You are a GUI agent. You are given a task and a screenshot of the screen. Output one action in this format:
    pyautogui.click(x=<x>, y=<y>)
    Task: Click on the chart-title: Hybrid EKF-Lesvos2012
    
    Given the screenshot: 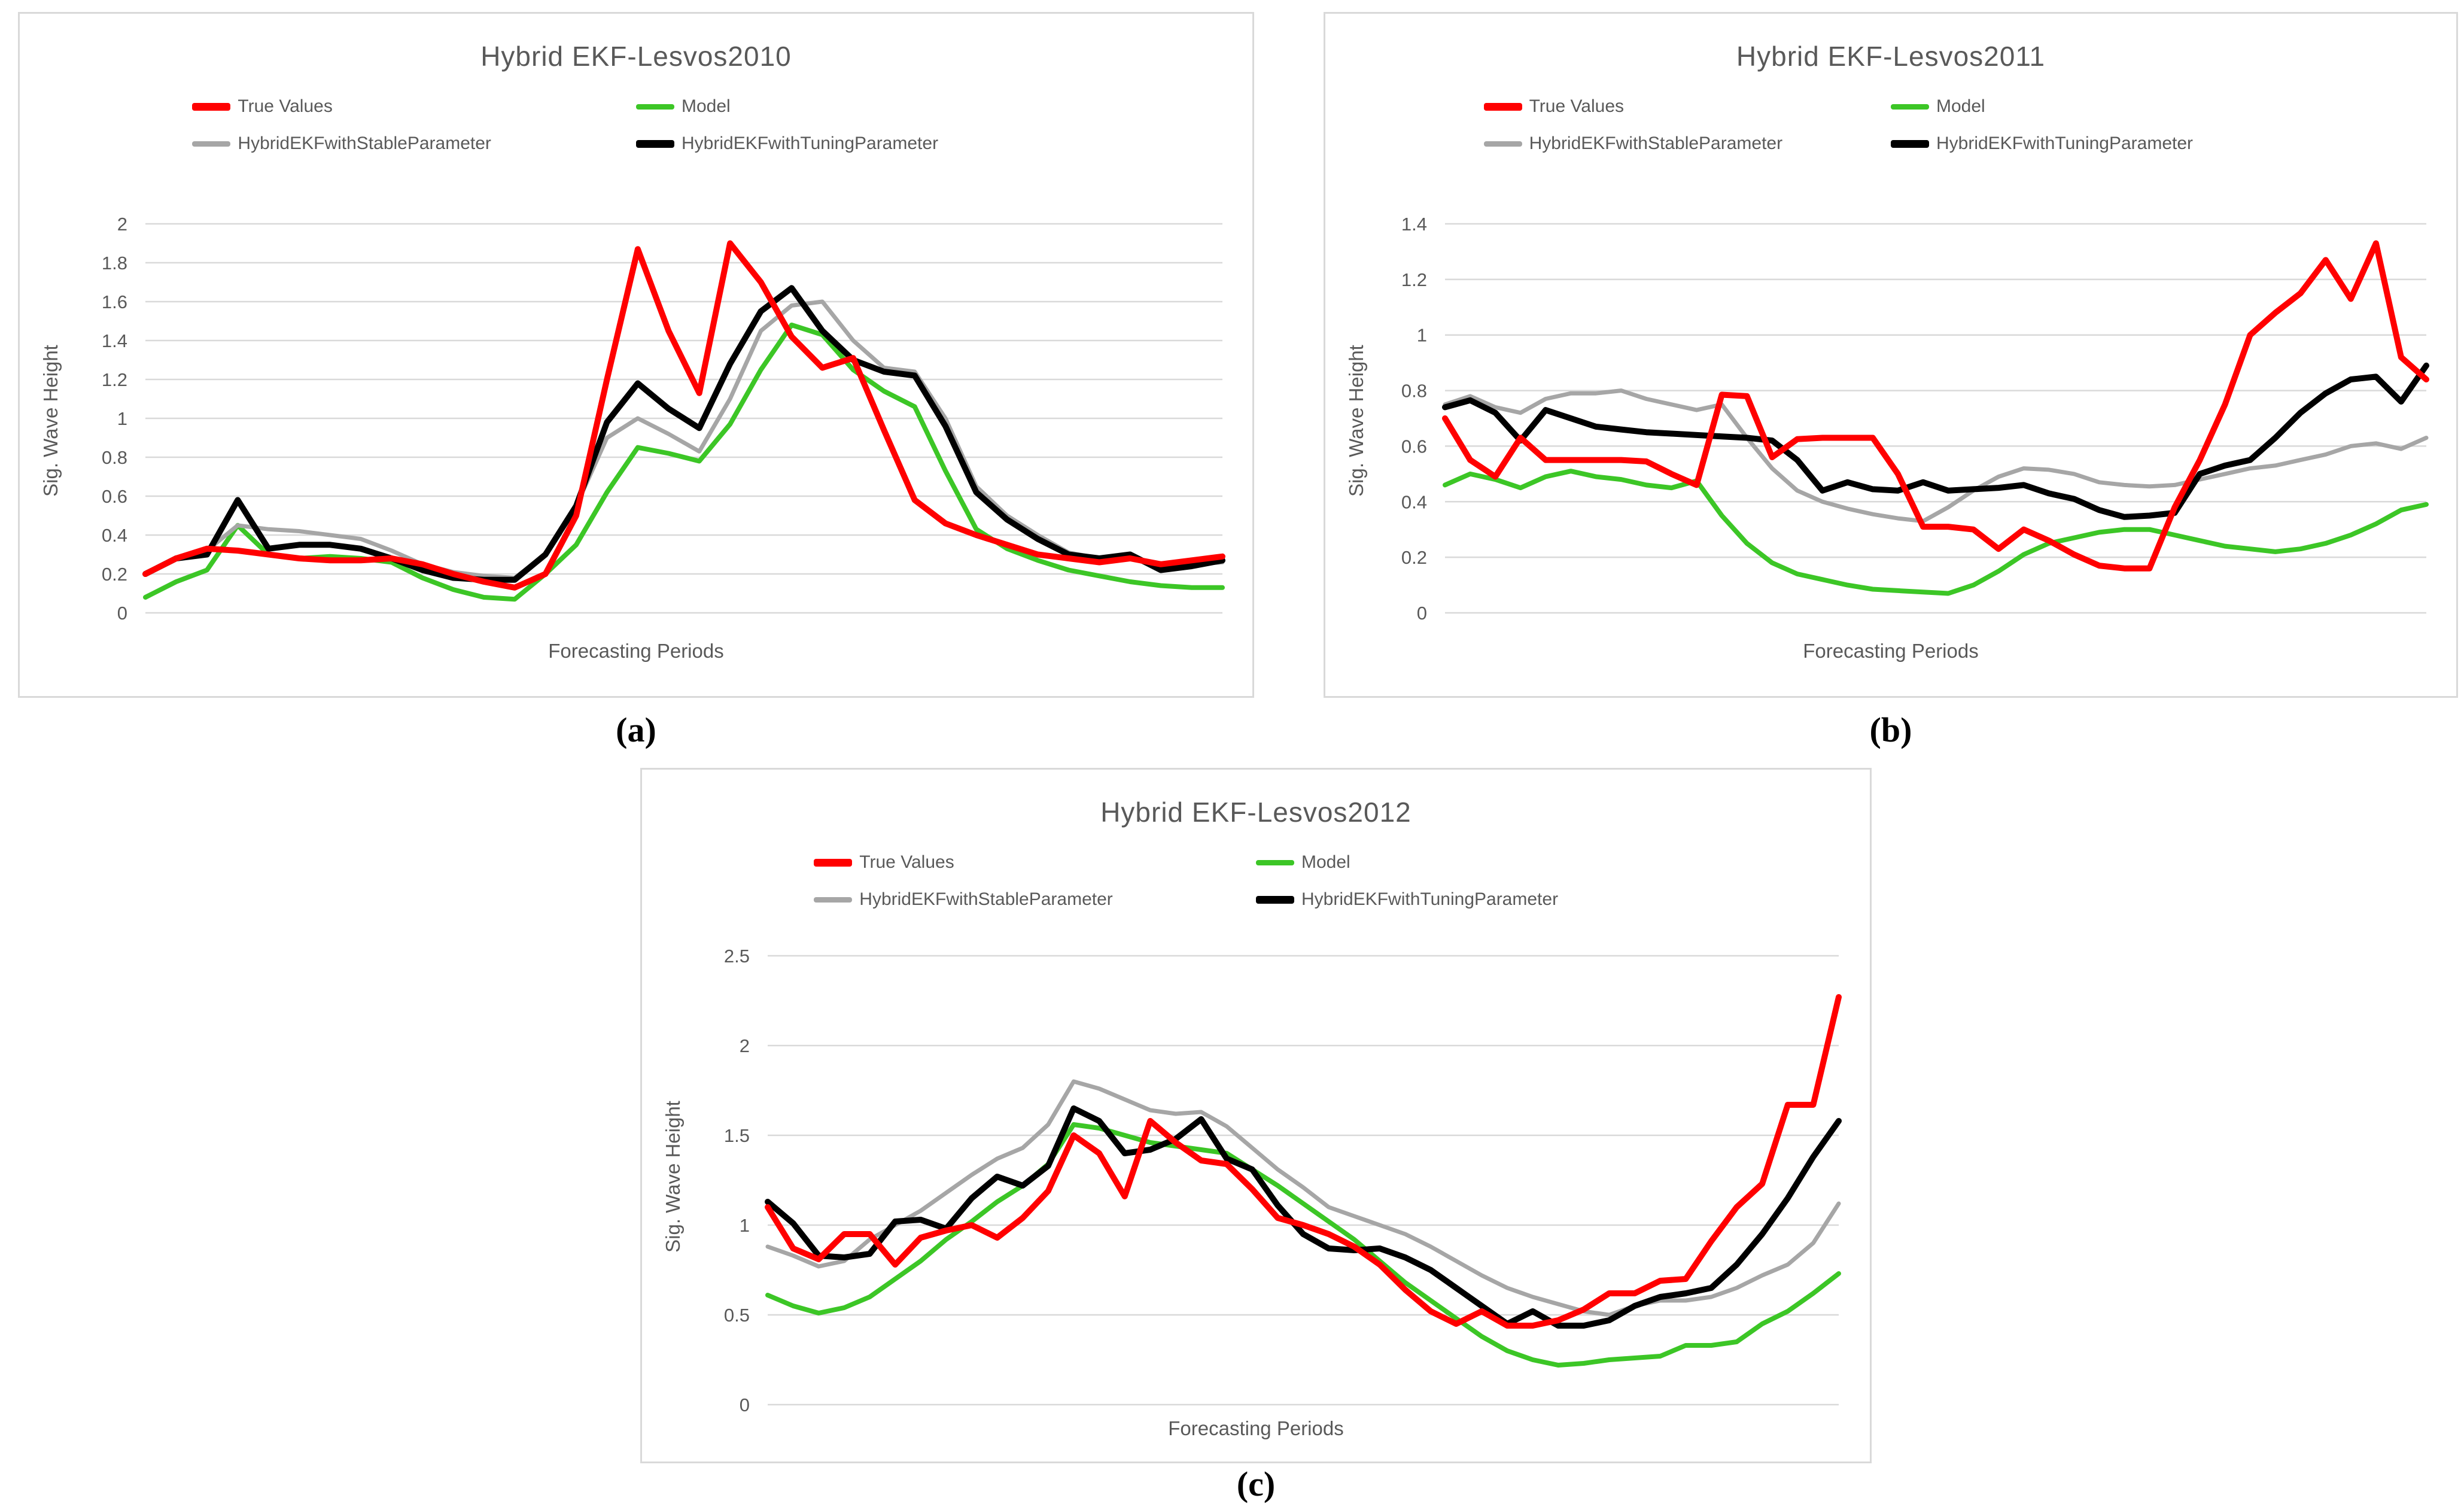 What is the action you would take?
    pyautogui.click(x=1256, y=812)
    